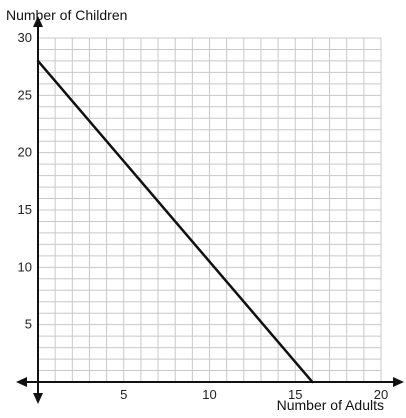 The height and width of the screenshot is (418, 406). What do you see at coordinates (38, 398) in the screenshot?
I see `y-axis-arrow-down` at bounding box center [38, 398].